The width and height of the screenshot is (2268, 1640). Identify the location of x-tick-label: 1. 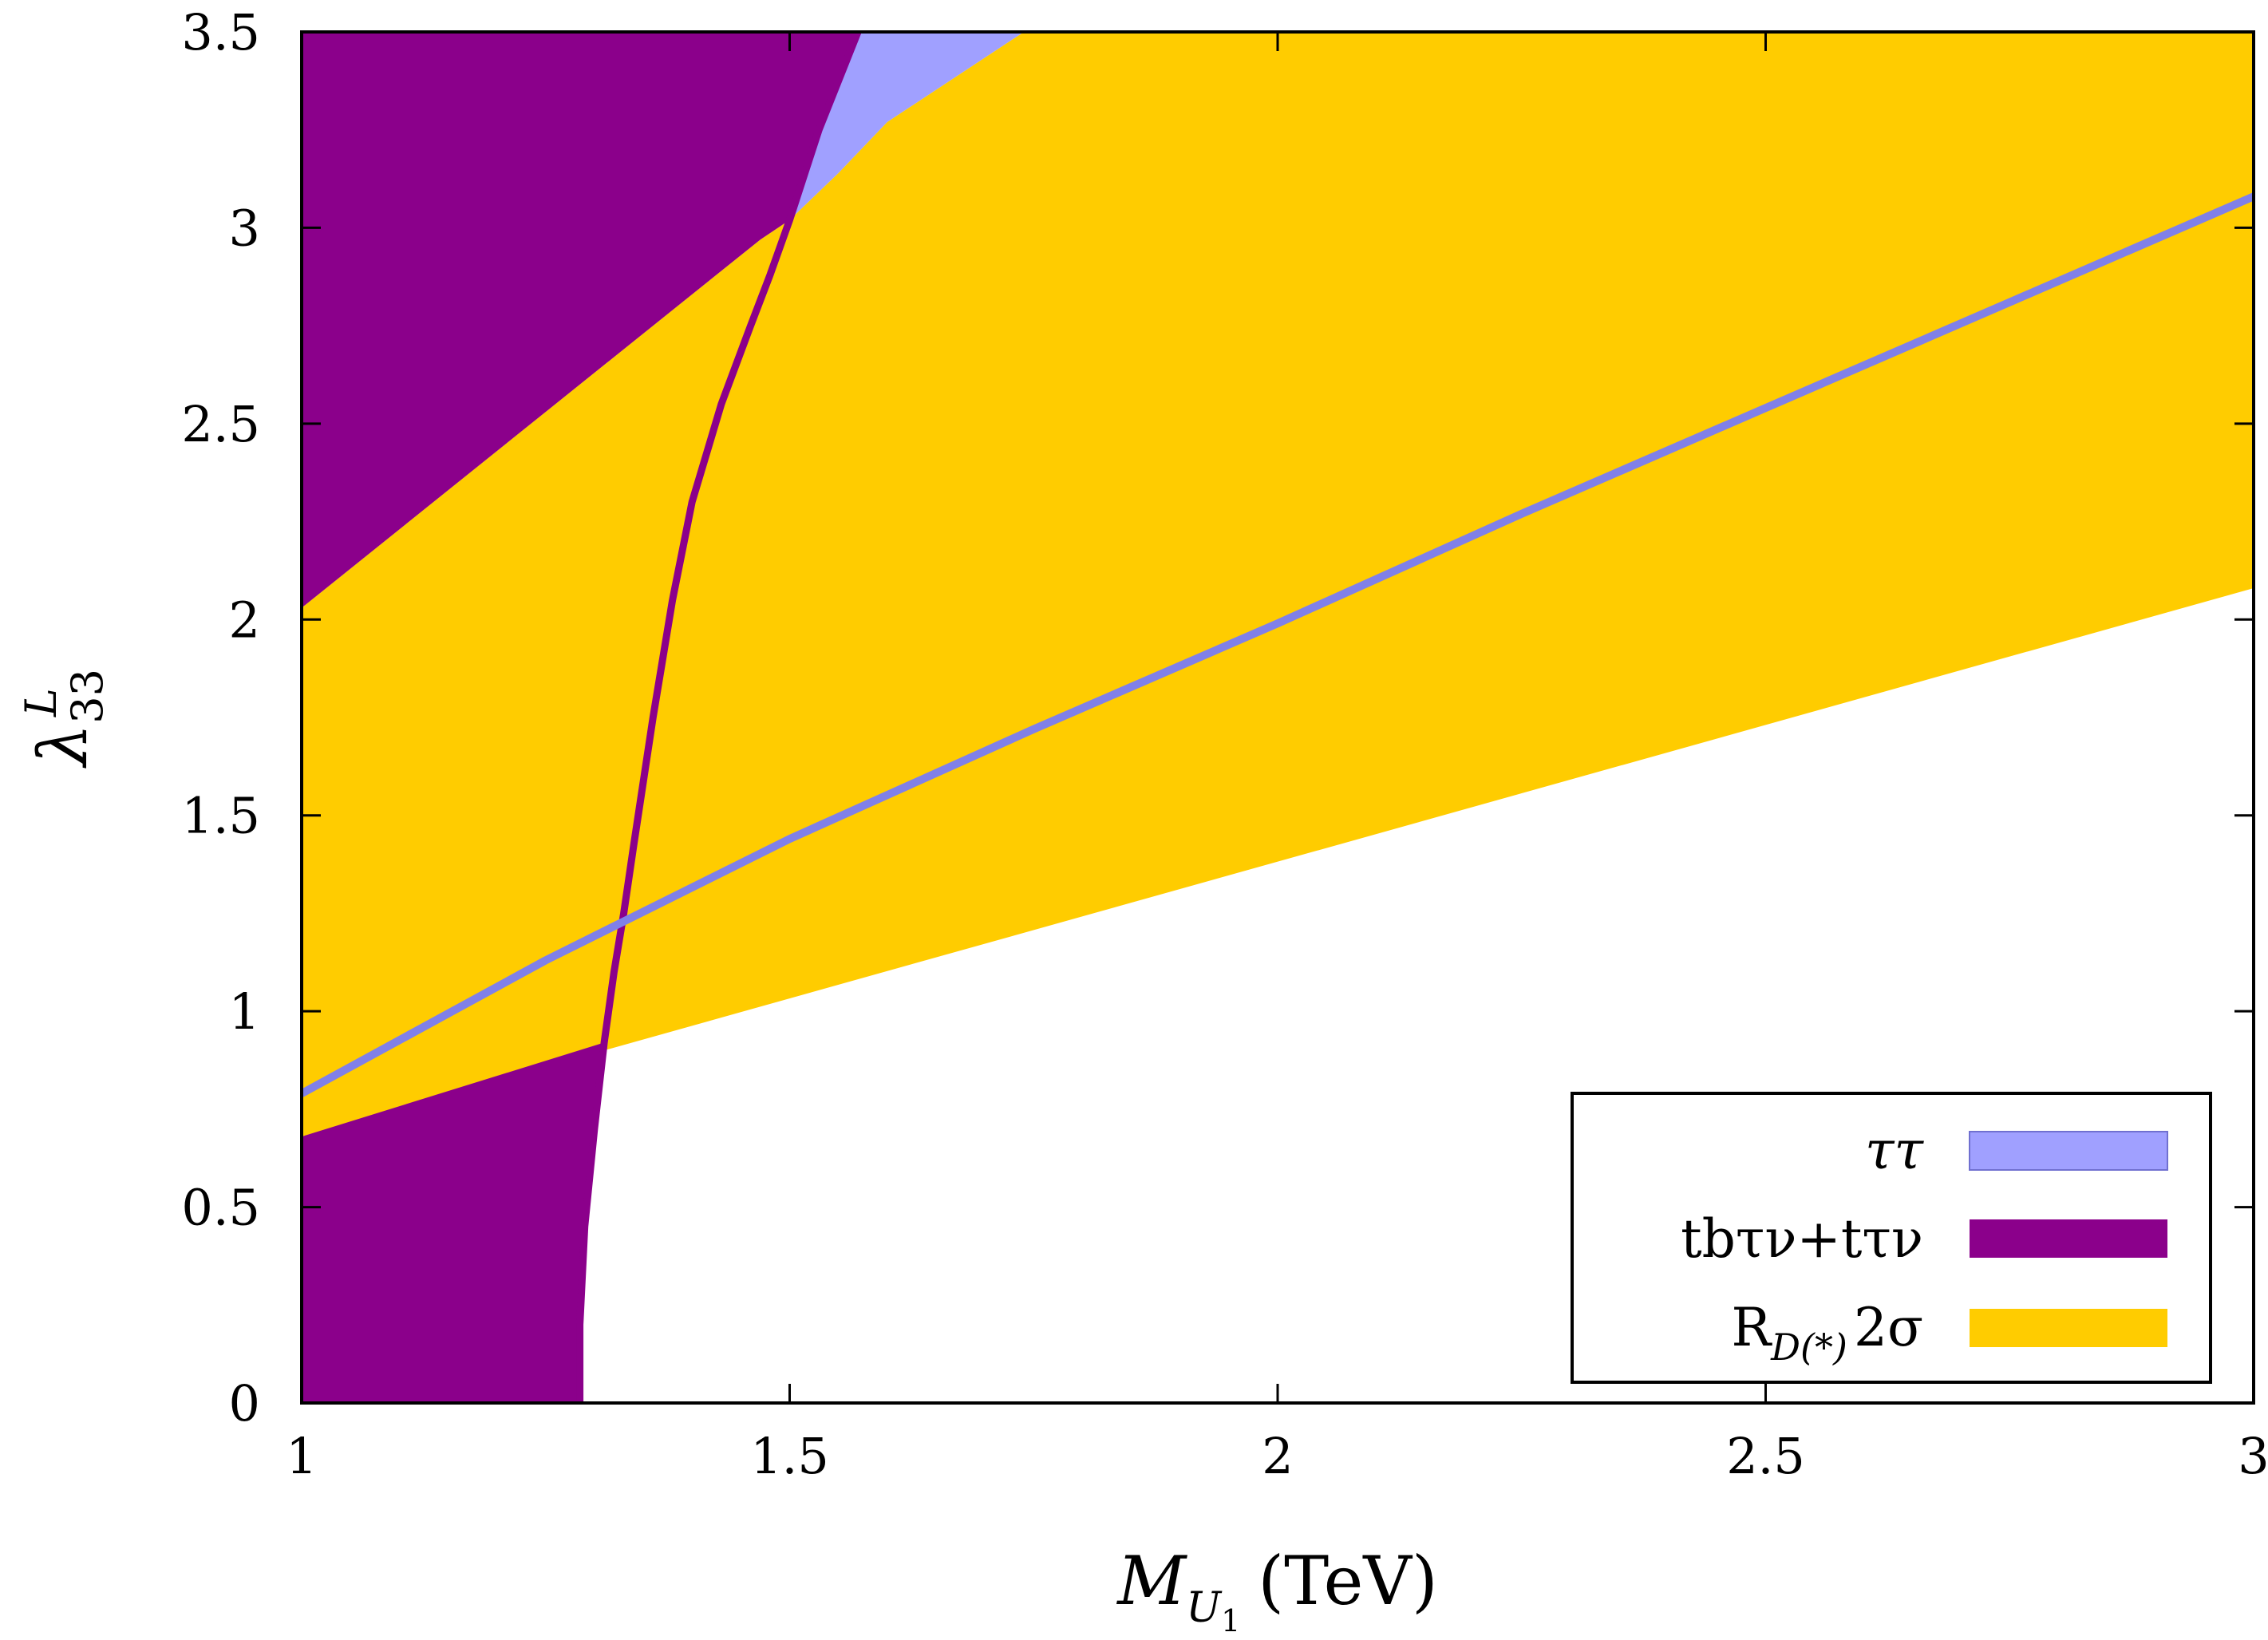
(301, 1456).